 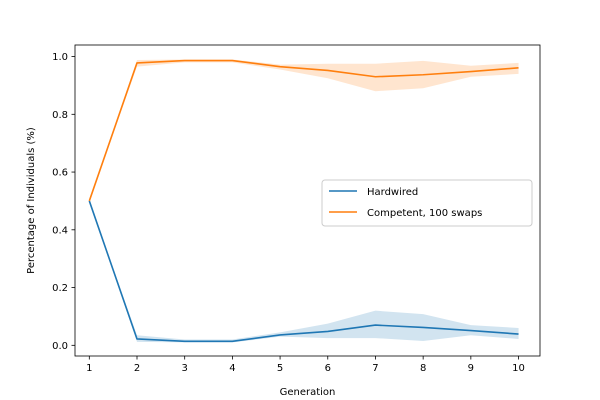 What do you see at coordinates (60, 288) in the screenshot?
I see `y-tick-label: 0.2` at bounding box center [60, 288].